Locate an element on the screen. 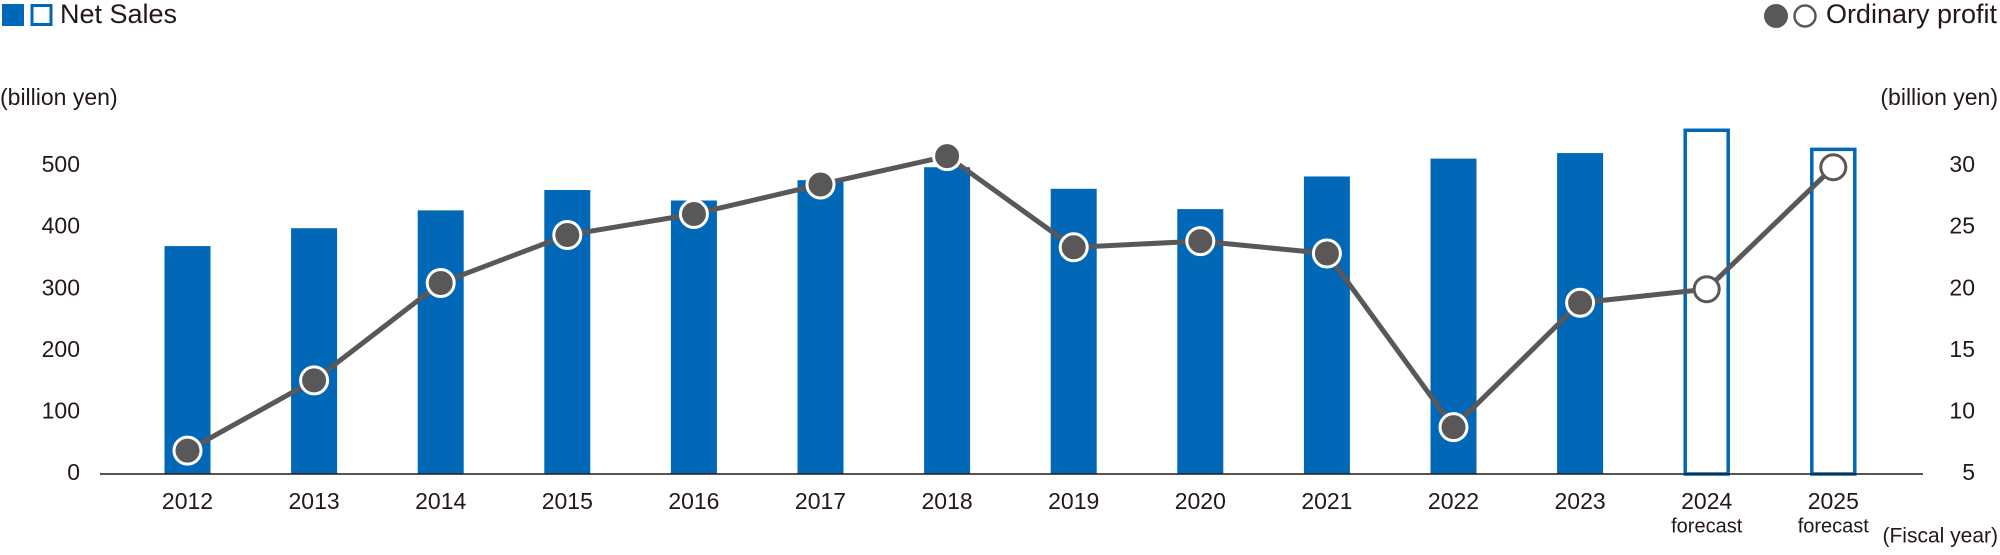  x-tick-label: 2015 is located at coordinates (567, 501).